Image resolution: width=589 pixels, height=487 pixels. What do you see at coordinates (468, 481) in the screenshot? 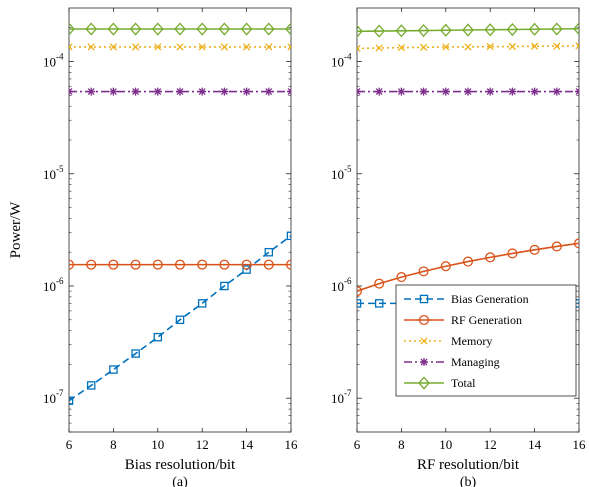
I see `panel-label: (b)` at bounding box center [468, 481].